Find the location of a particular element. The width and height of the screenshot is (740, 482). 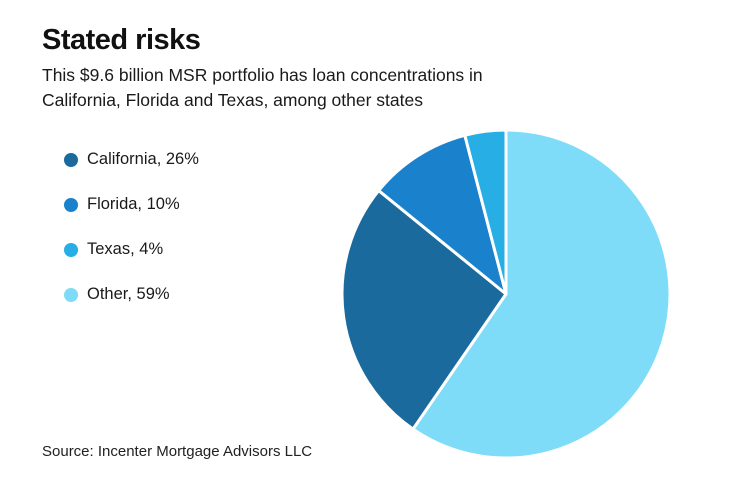

legend-label-california: California, 26% is located at coordinates (143, 159).